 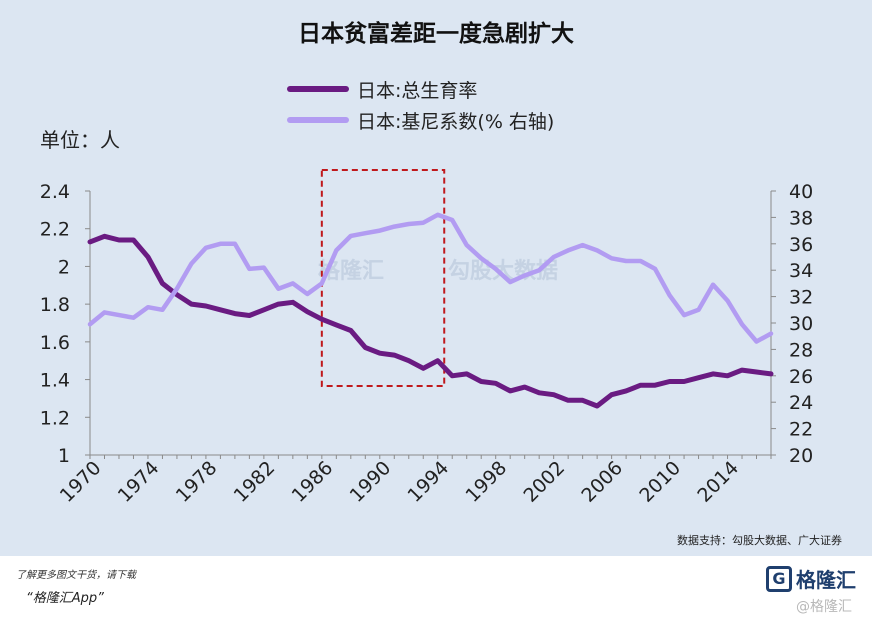 I want to click on x-tick-label: 1978, so click(x=197, y=482).